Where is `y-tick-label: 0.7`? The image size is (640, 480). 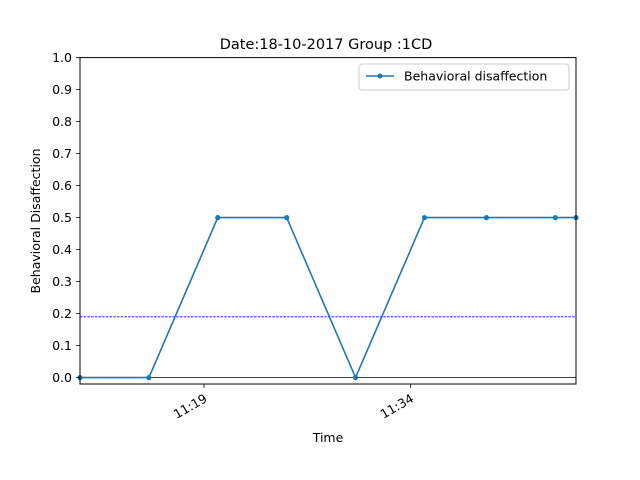 y-tick-label: 0.7 is located at coordinates (62, 153).